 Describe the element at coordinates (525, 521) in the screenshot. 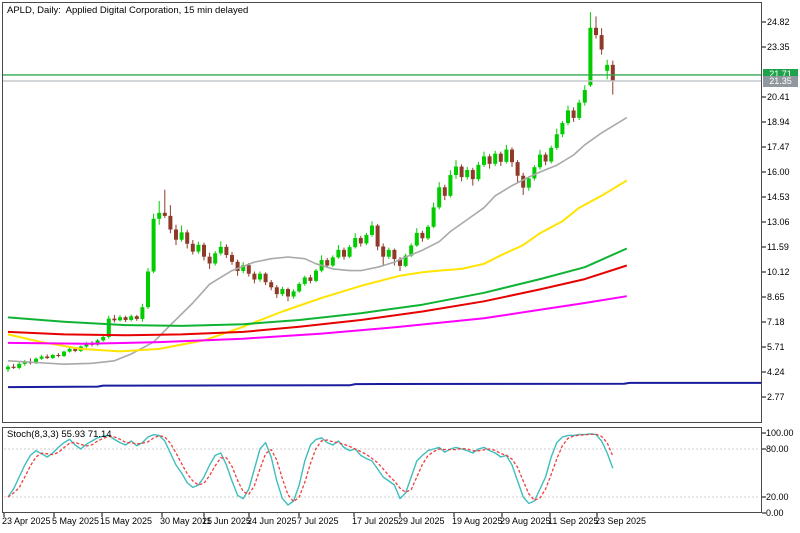

I see `date-axis-label: 29 Aug 2025` at that location.